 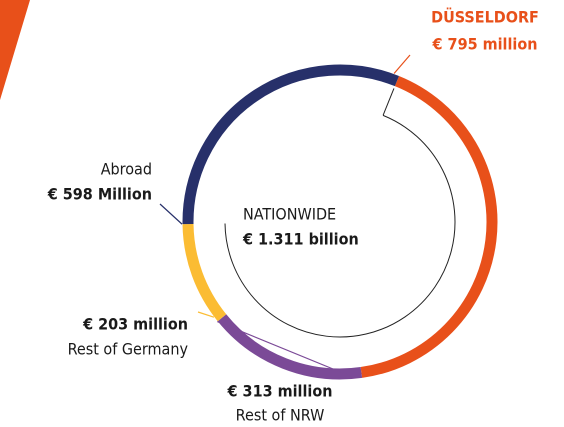 What do you see at coordinates (99, 194) in the screenshot?
I see `value-label: € 598 Million` at bounding box center [99, 194].